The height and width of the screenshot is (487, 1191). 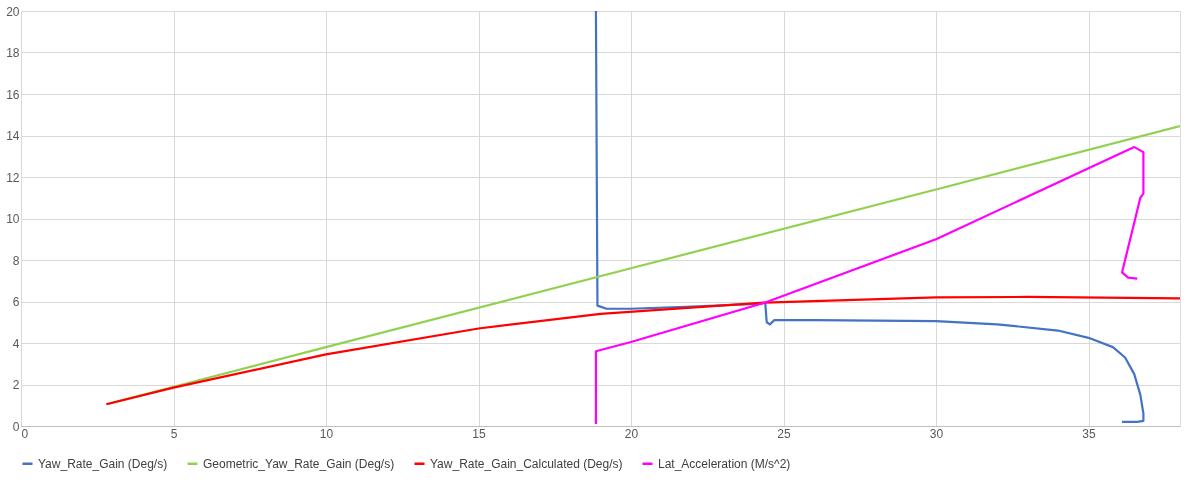 I want to click on x-tick-label: 10, so click(x=326, y=433).